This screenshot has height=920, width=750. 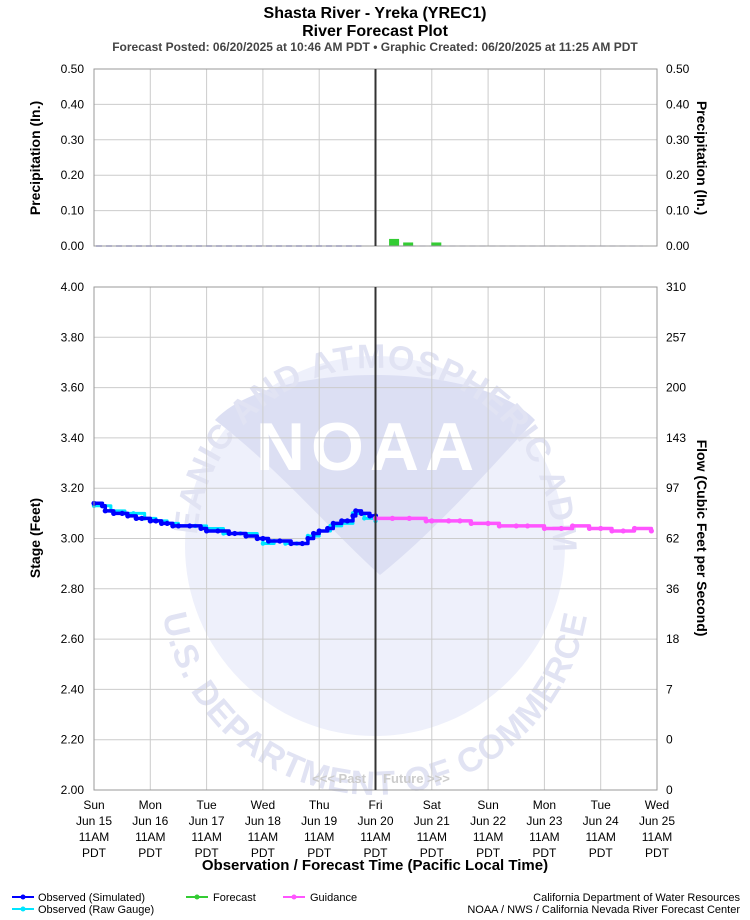 I want to click on x-tick-label: Jun 21, so click(x=432, y=821).